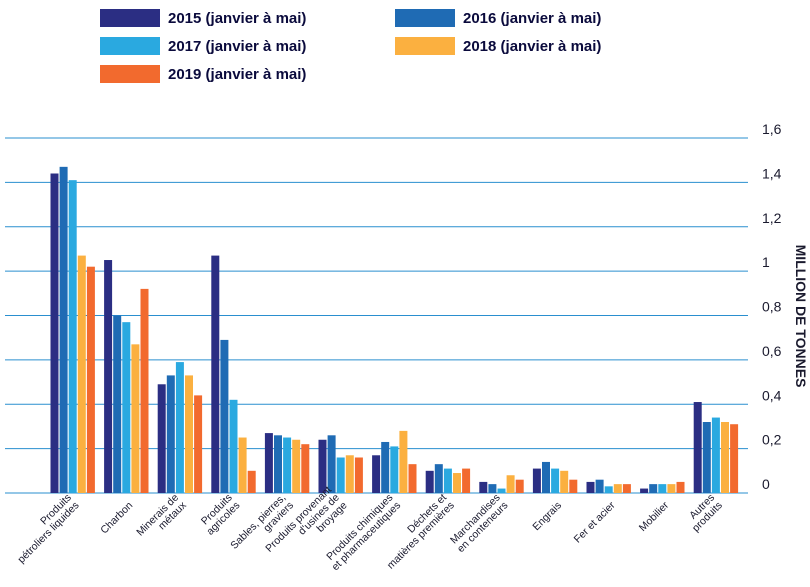 Image resolution: width=810 pixels, height=587 pixels. I want to click on legend-swatch-2015, so click(130, 18).